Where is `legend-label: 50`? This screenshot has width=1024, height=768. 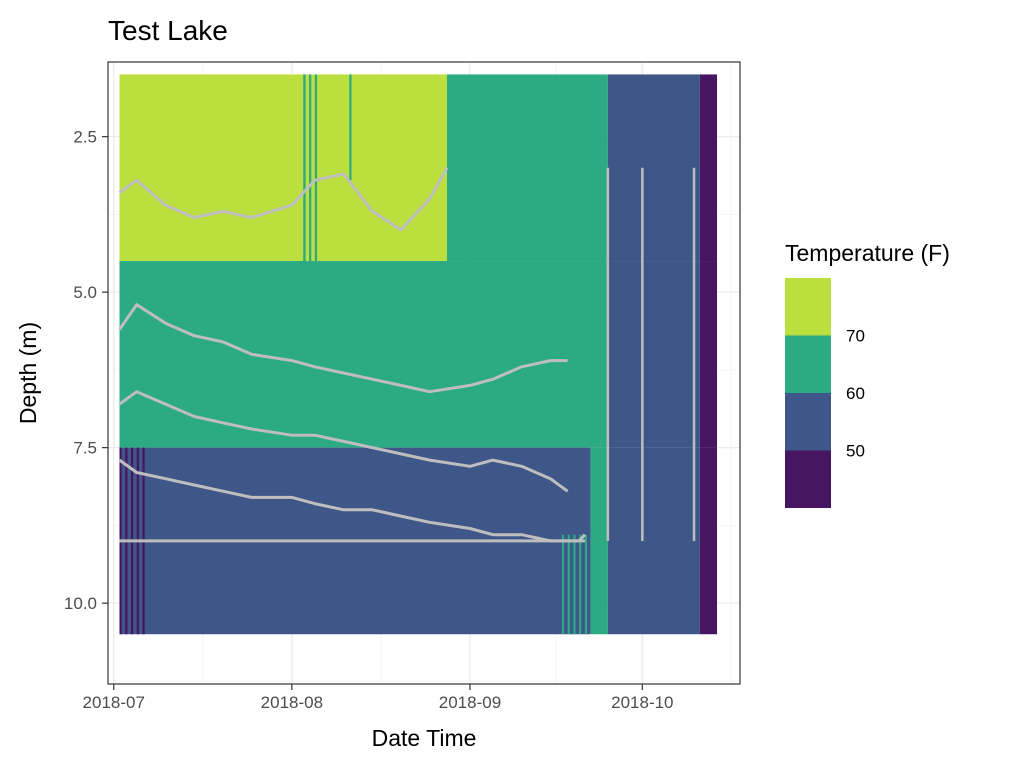
legend-label: 50 is located at coordinates (855, 451).